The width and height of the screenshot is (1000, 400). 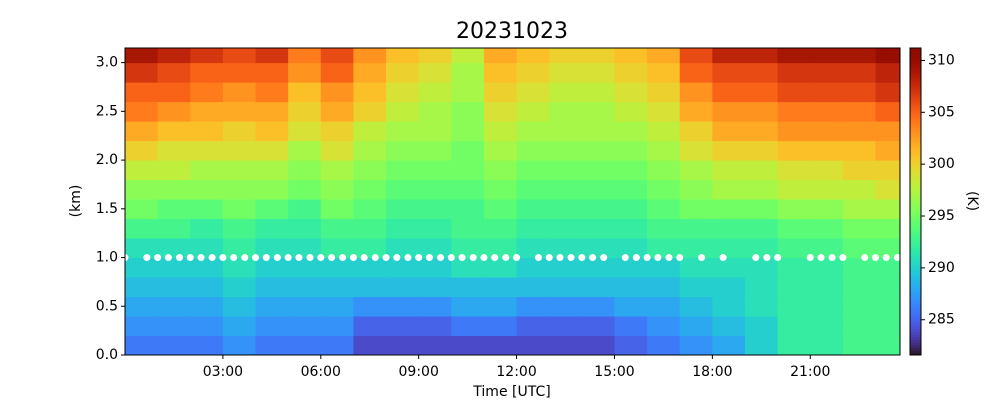 I want to click on y-tick-label: 0.5, so click(x=107, y=306).